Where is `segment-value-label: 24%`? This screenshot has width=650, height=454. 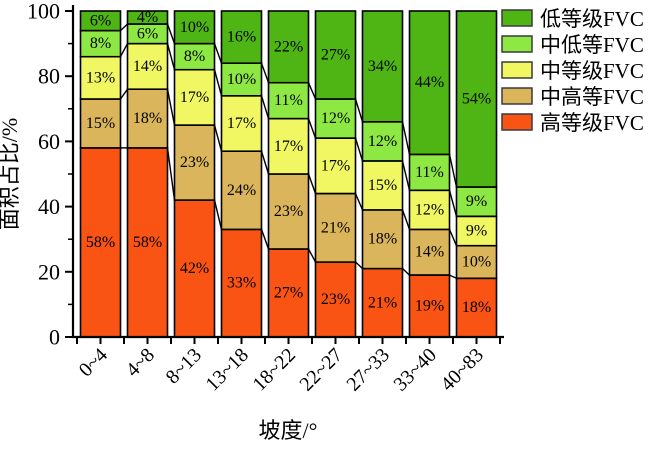 segment-value-label: 24% is located at coordinates (241, 190).